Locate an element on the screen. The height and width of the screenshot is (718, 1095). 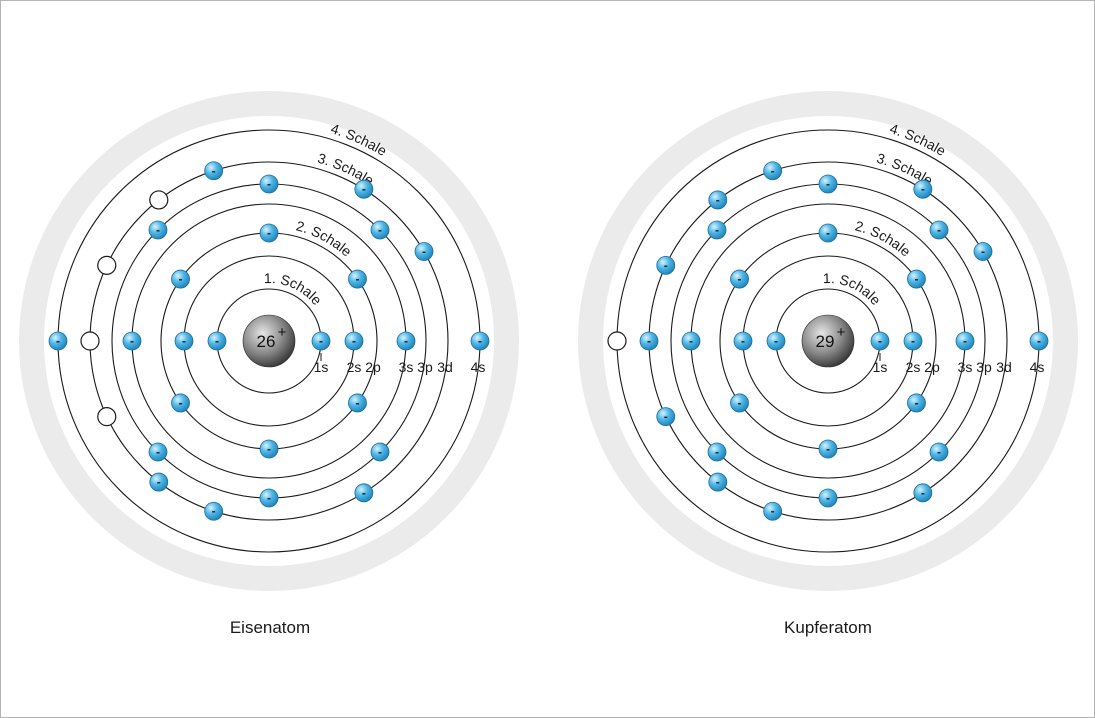
nucleus-sphere is located at coordinates (269, 341).